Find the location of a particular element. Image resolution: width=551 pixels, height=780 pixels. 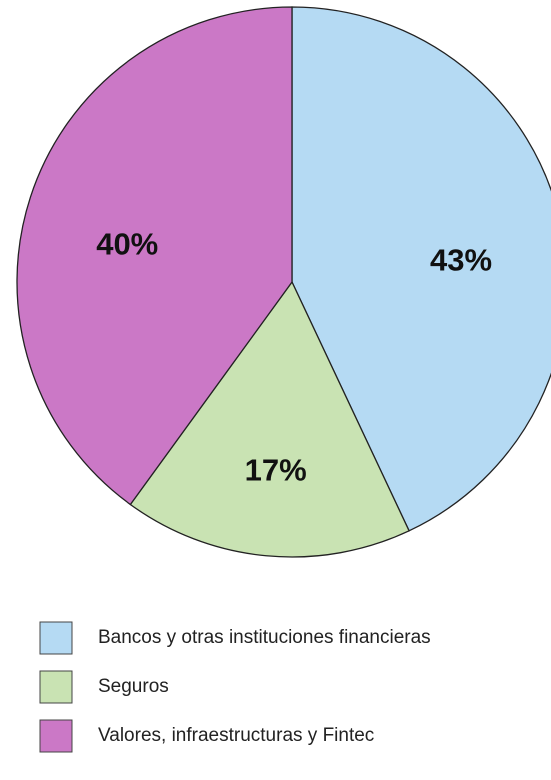

legend-label: Seguros is located at coordinates (133, 686).